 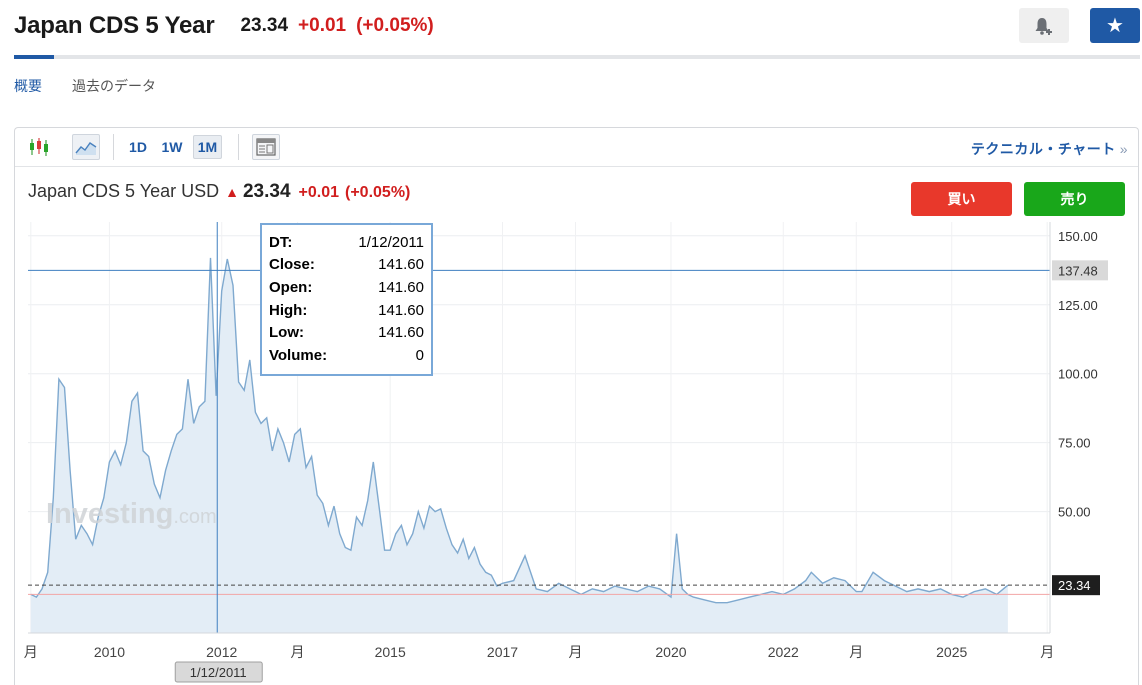 What do you see at coordinates (1123, 149) in the screenshot?
I see `chevron-right-icon: »` at bounding box center [1123, 149].